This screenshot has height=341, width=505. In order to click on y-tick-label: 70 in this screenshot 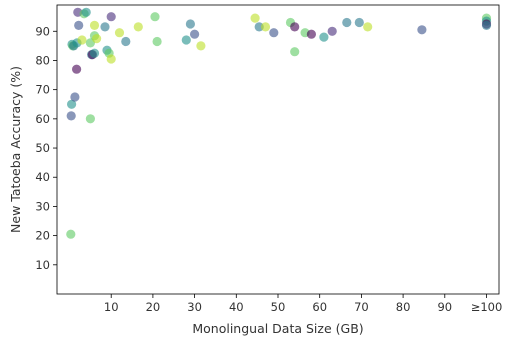, I will do `click(42, 90)`.